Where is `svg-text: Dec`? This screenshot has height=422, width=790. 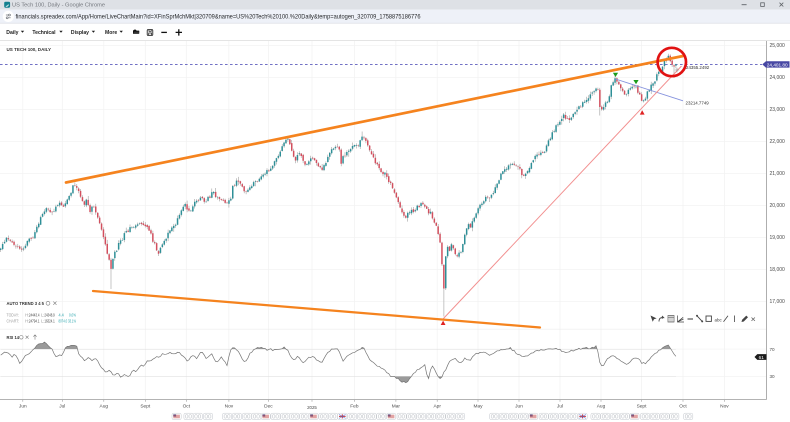
svg-text: Dec is located at coordinates (268, 406).